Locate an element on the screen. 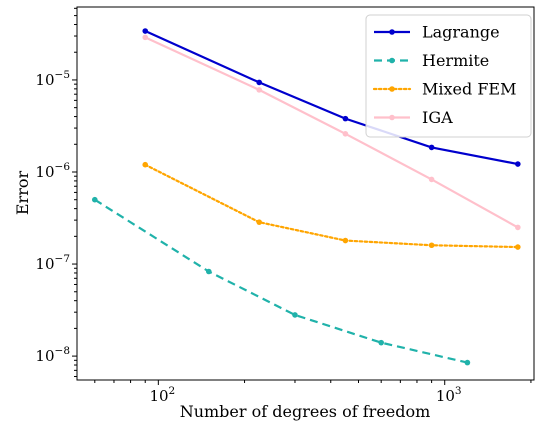 The height and width of the screenshot is (425, 537). legend-box is located at coordinates (448, 76).